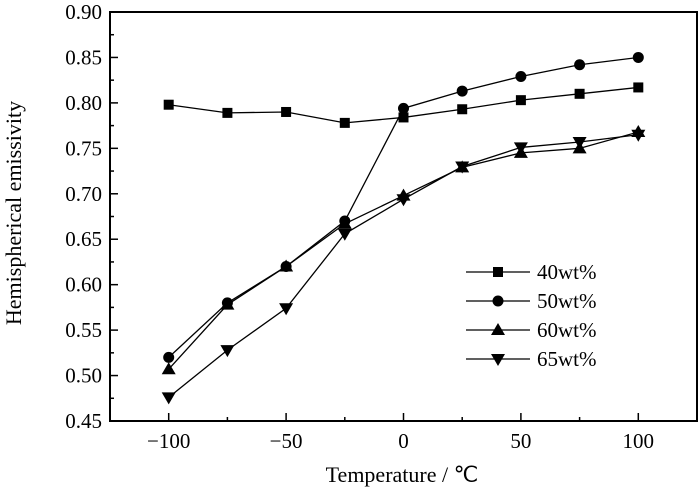 The width and height of the screenshot is (700, 494). What do you see at coordinates (567, 301) in the screenshot?
I see `legend-label: 50wt%` at bounding box center [567, 301].